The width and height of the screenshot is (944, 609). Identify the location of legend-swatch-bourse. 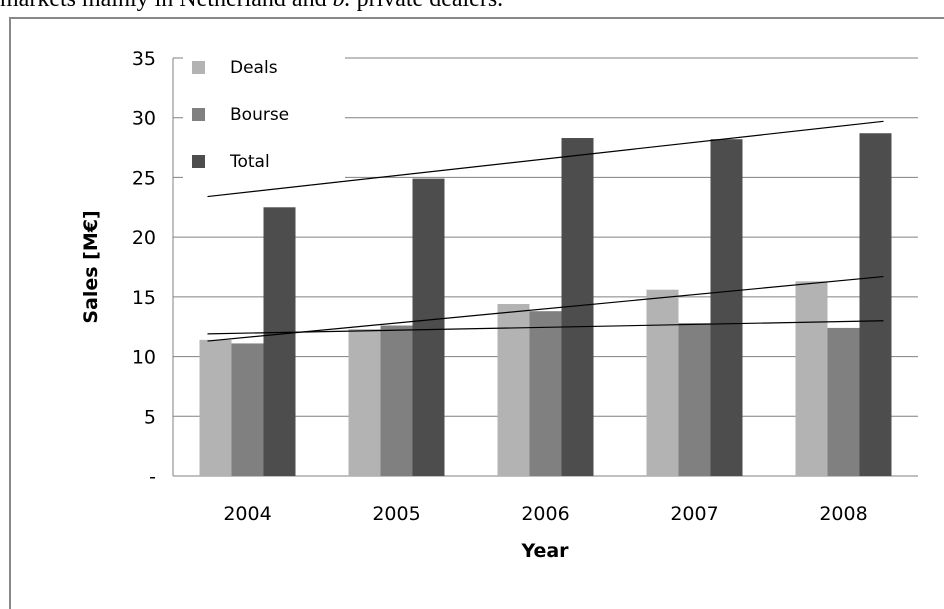
(198, 114).